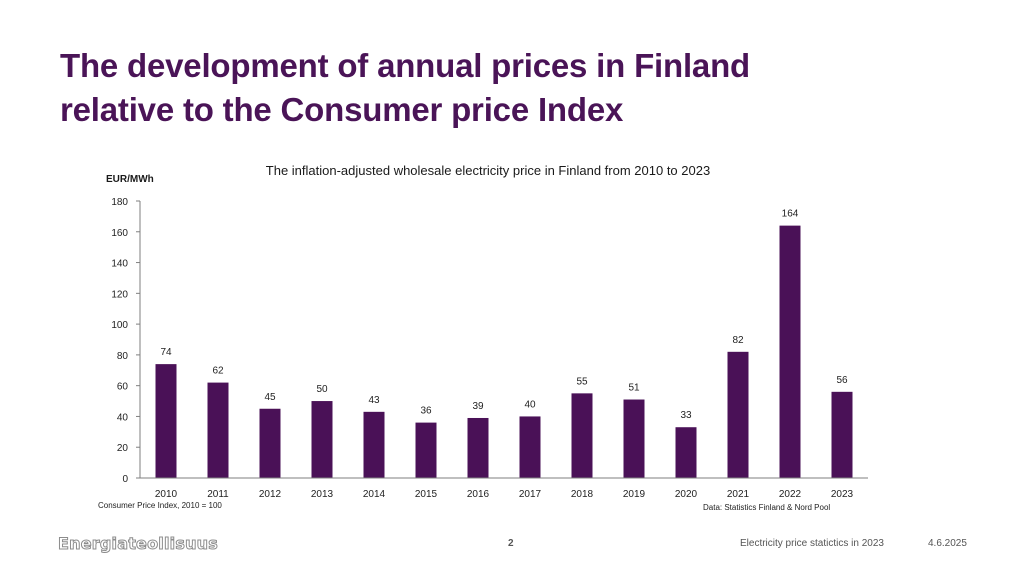 Image resolution: width=1024 pixels, height=576 pixels. I want to click on footer-date: 4.6.2025, so click(947, 543).